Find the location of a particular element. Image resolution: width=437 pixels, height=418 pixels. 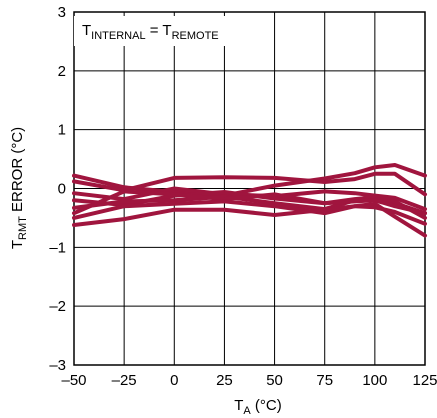

series-group is located at coordinates (249, 200).